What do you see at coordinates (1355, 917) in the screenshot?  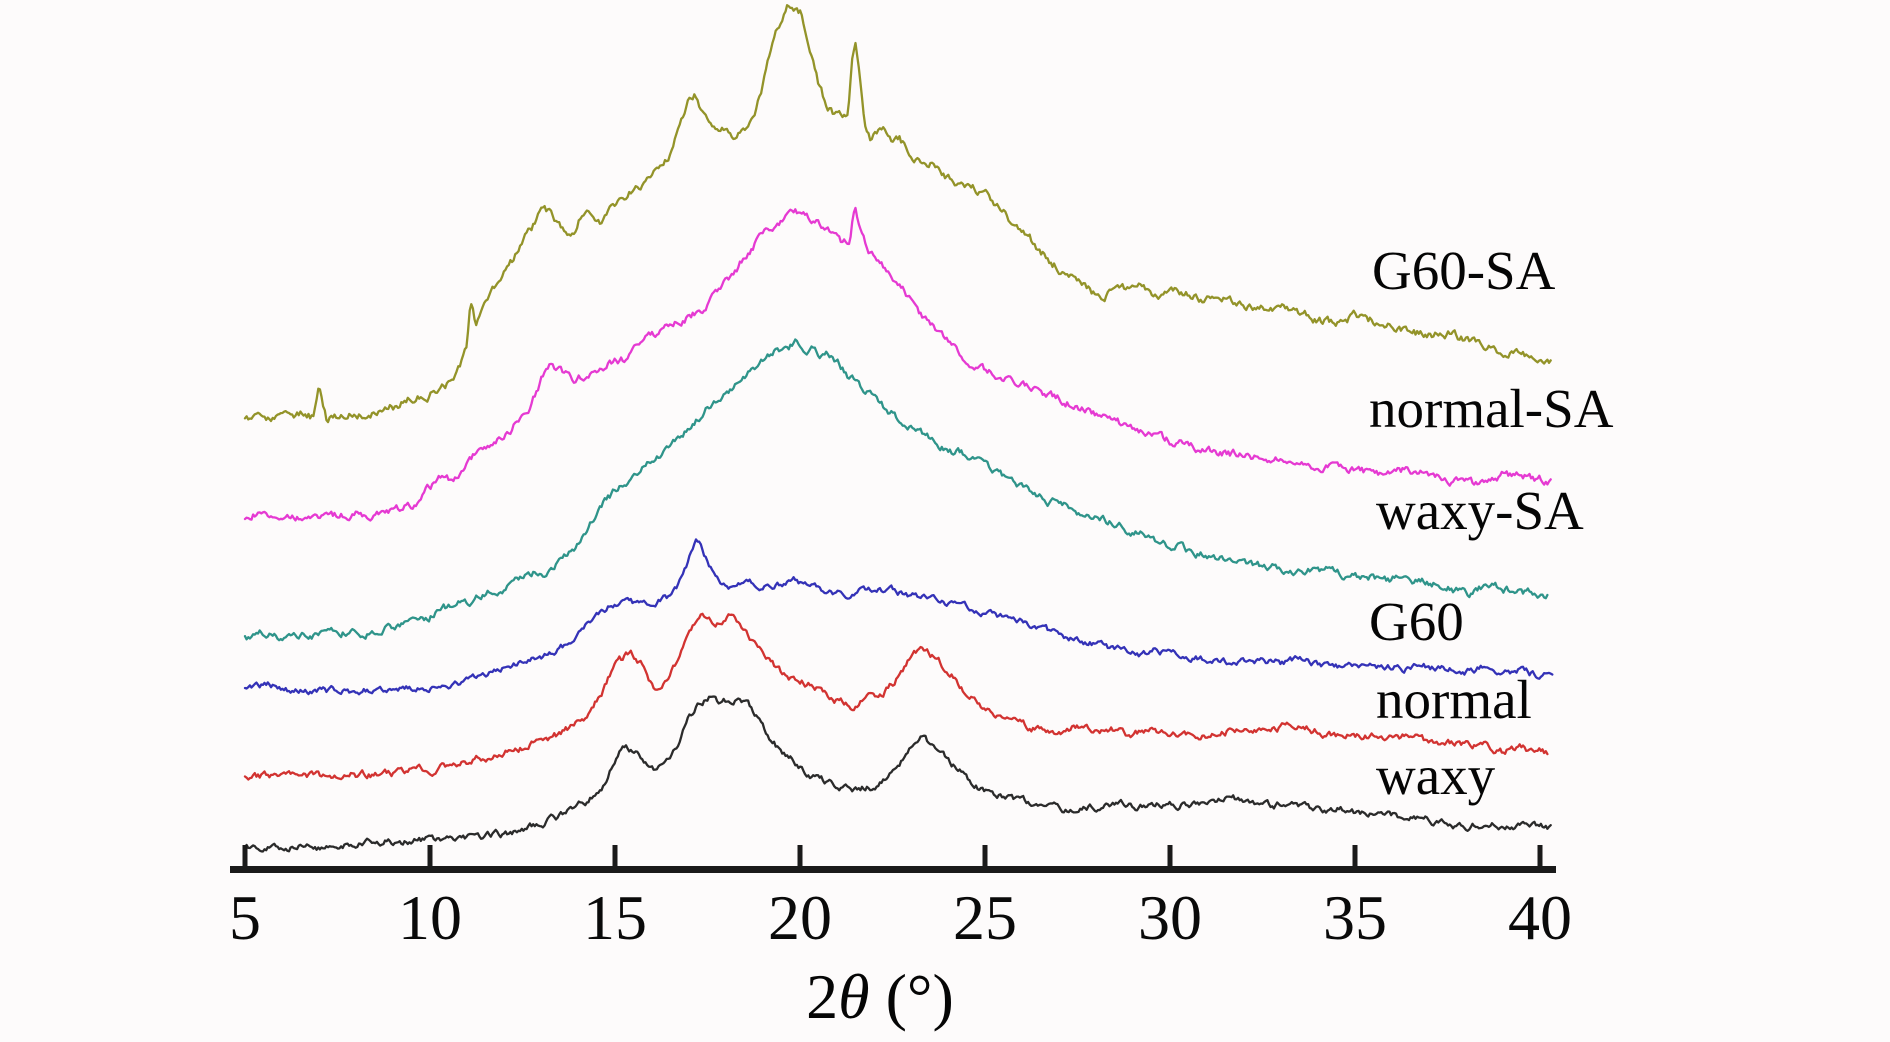 I see `x-tick-label-35: 35` at bounding box center [1355, 917].